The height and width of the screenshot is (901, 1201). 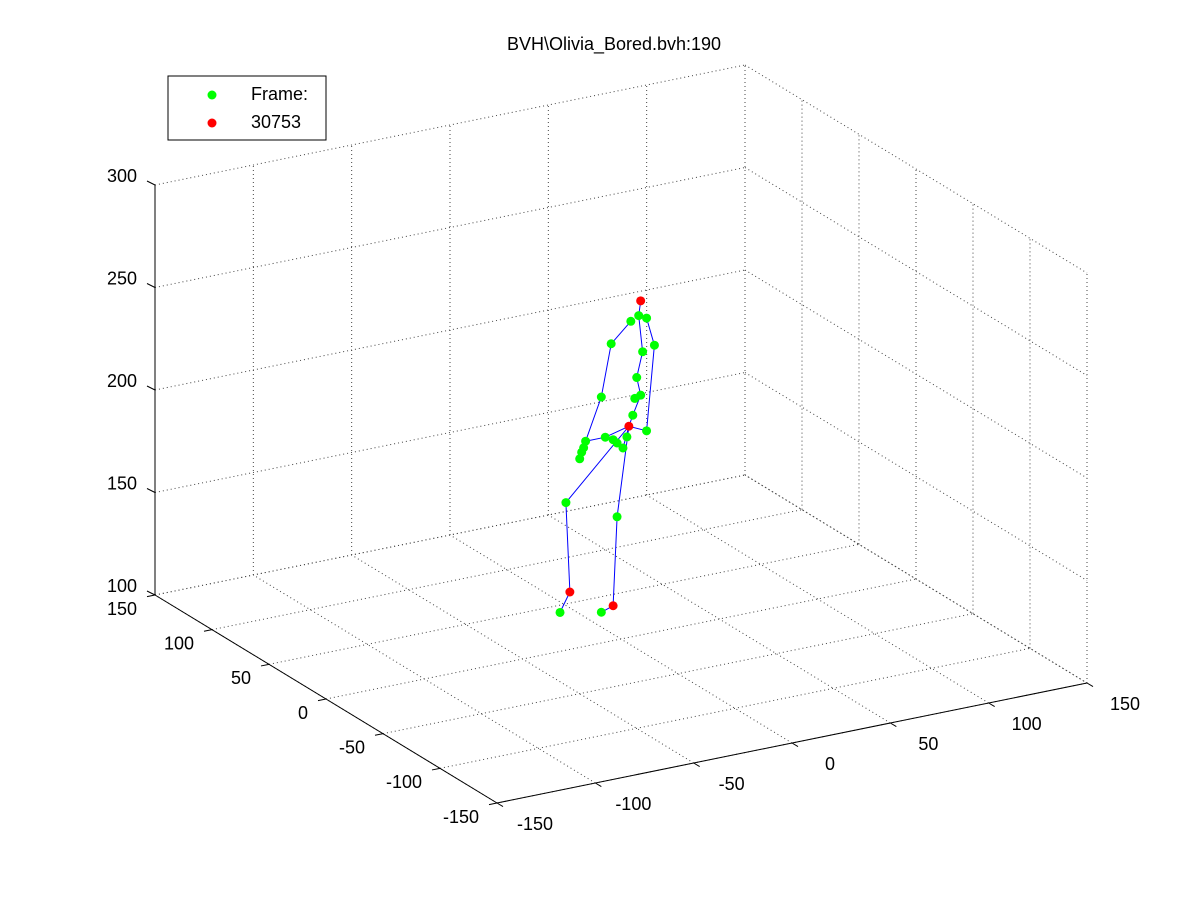 What do you see at coordinates (122, 176) in the screenshot?
I see `z-tick-label: 300` at bounding box center [122, 176].